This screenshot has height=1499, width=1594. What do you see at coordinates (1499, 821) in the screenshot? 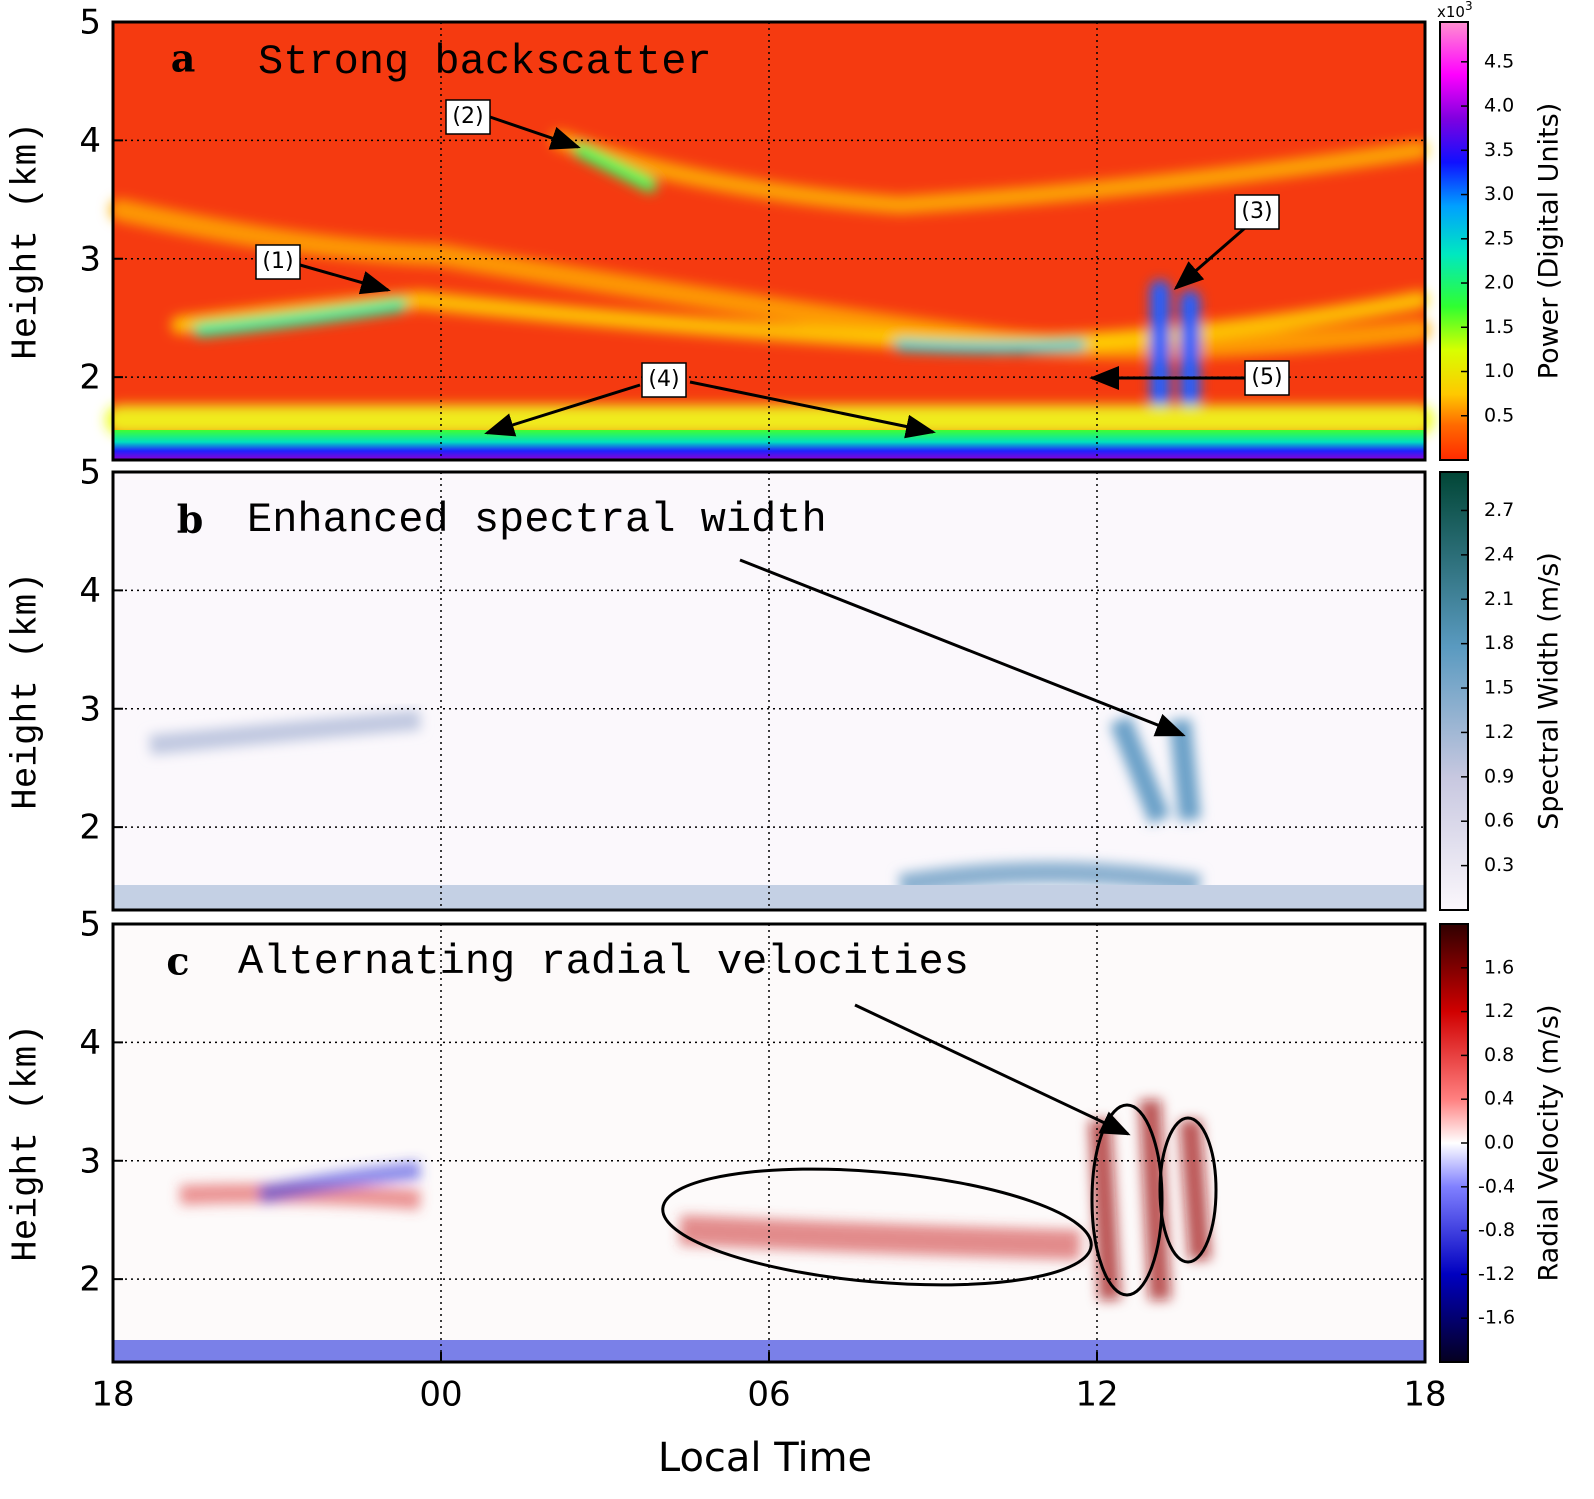
I see `colorbar-tick-label: 0.6` at bounding box center [1499, 821].